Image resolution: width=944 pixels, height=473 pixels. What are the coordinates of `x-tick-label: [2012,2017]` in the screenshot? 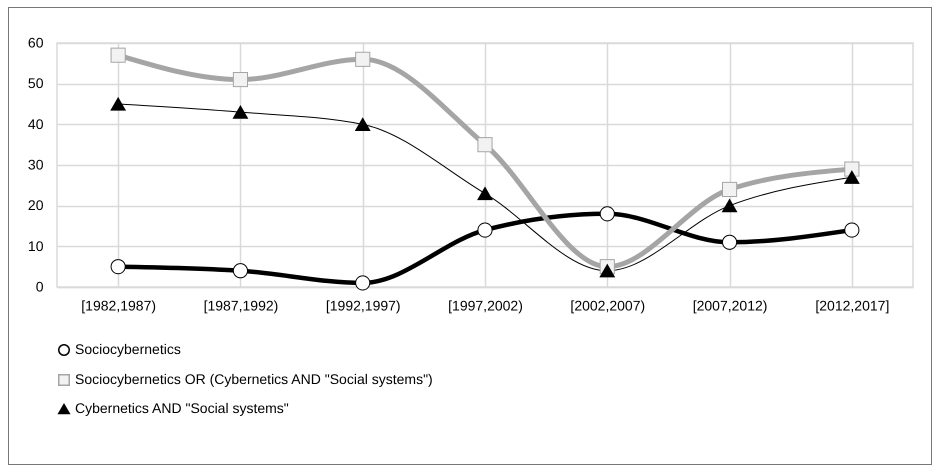 It's located at (852, 306).